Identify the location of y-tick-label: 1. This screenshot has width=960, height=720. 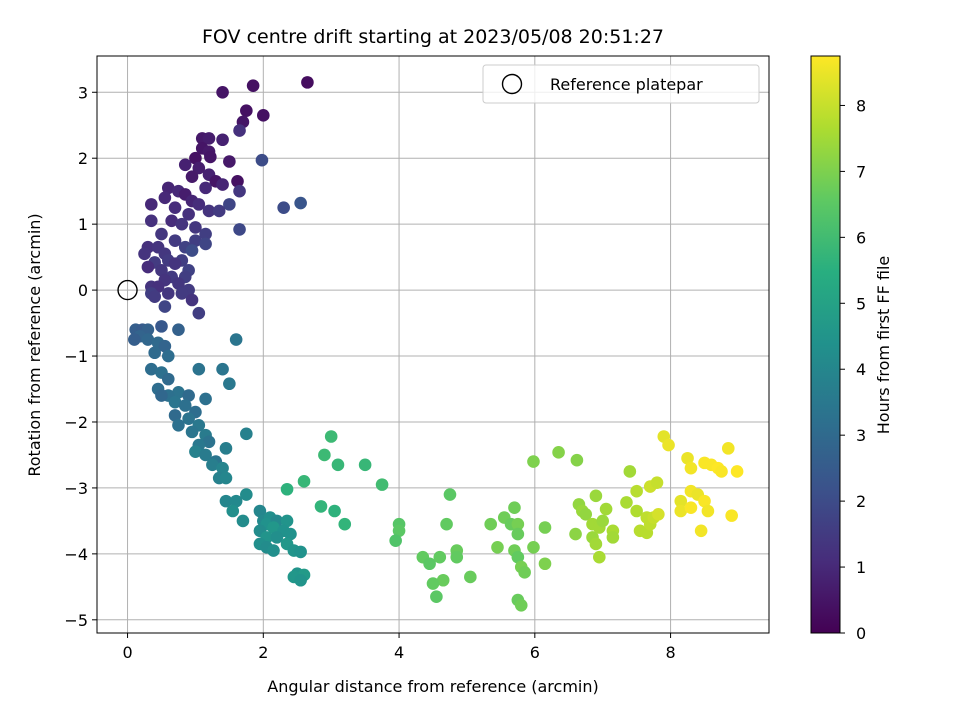
(83, 224).